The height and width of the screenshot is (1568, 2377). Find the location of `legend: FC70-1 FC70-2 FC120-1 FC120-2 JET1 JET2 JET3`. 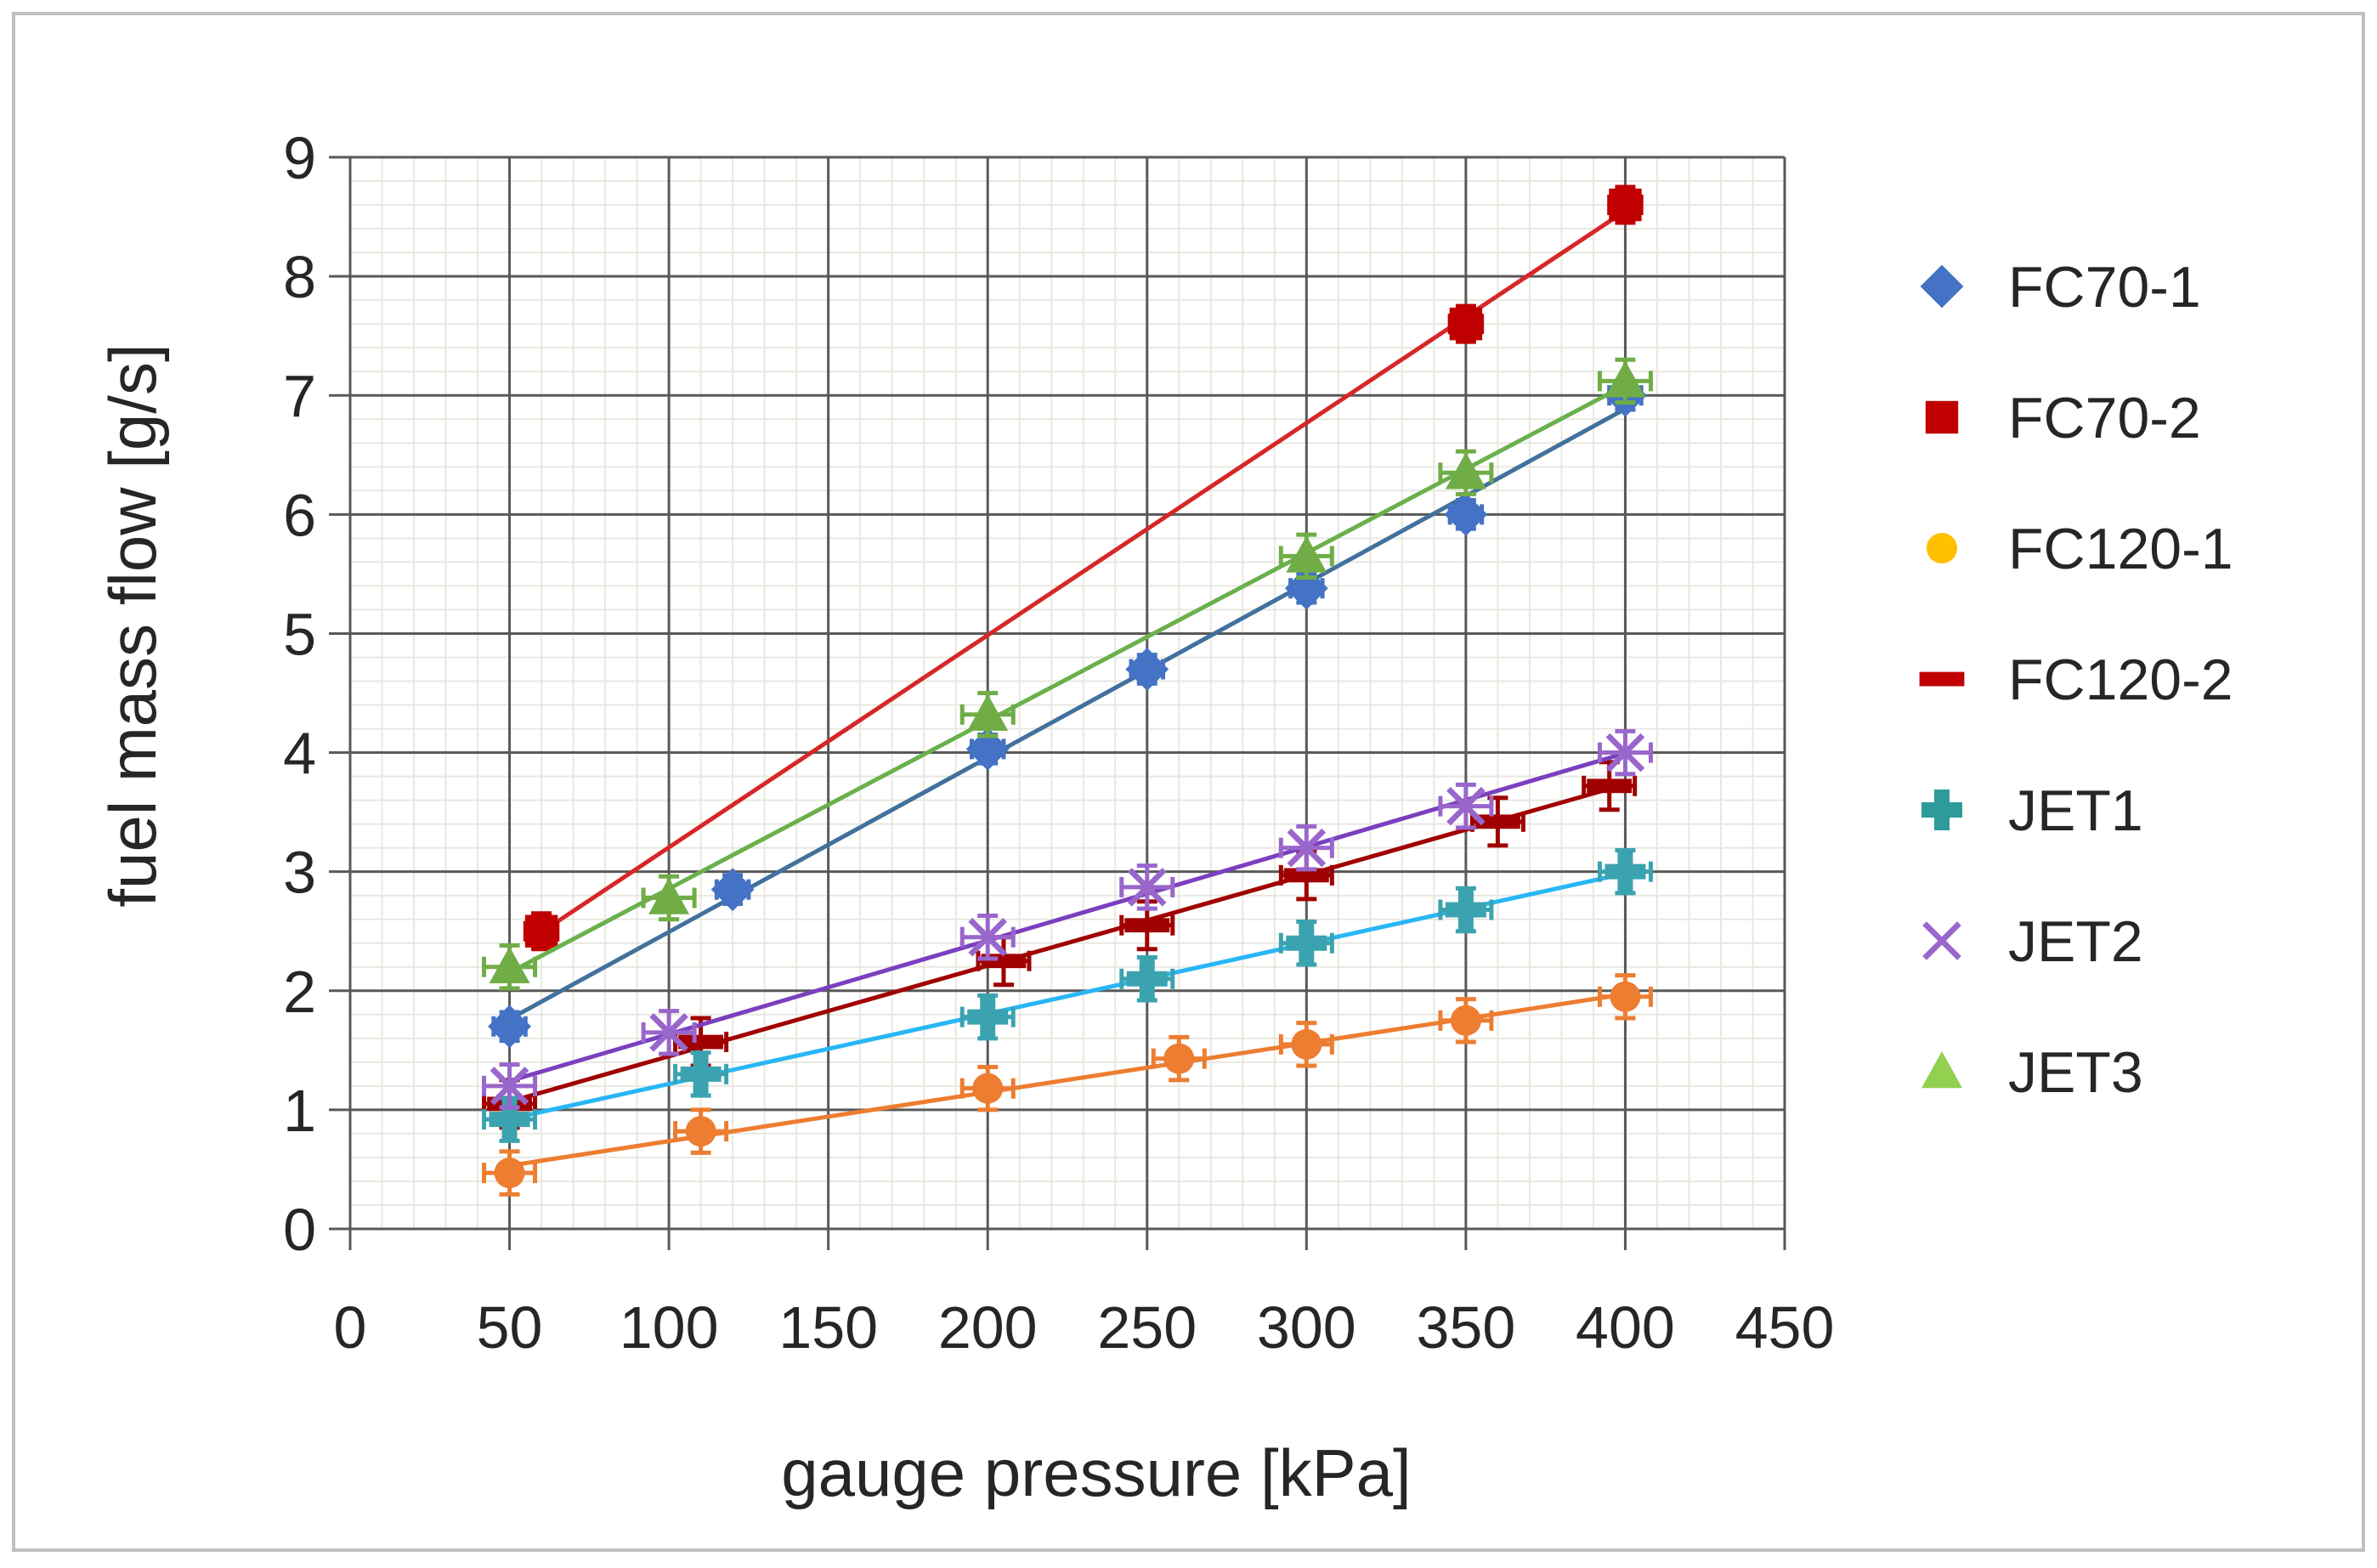

legend: FC70-1 FC70-2 FC120-1 FC120-2 JET1 JET2 JET3 is located at coordinates (2076, 680).